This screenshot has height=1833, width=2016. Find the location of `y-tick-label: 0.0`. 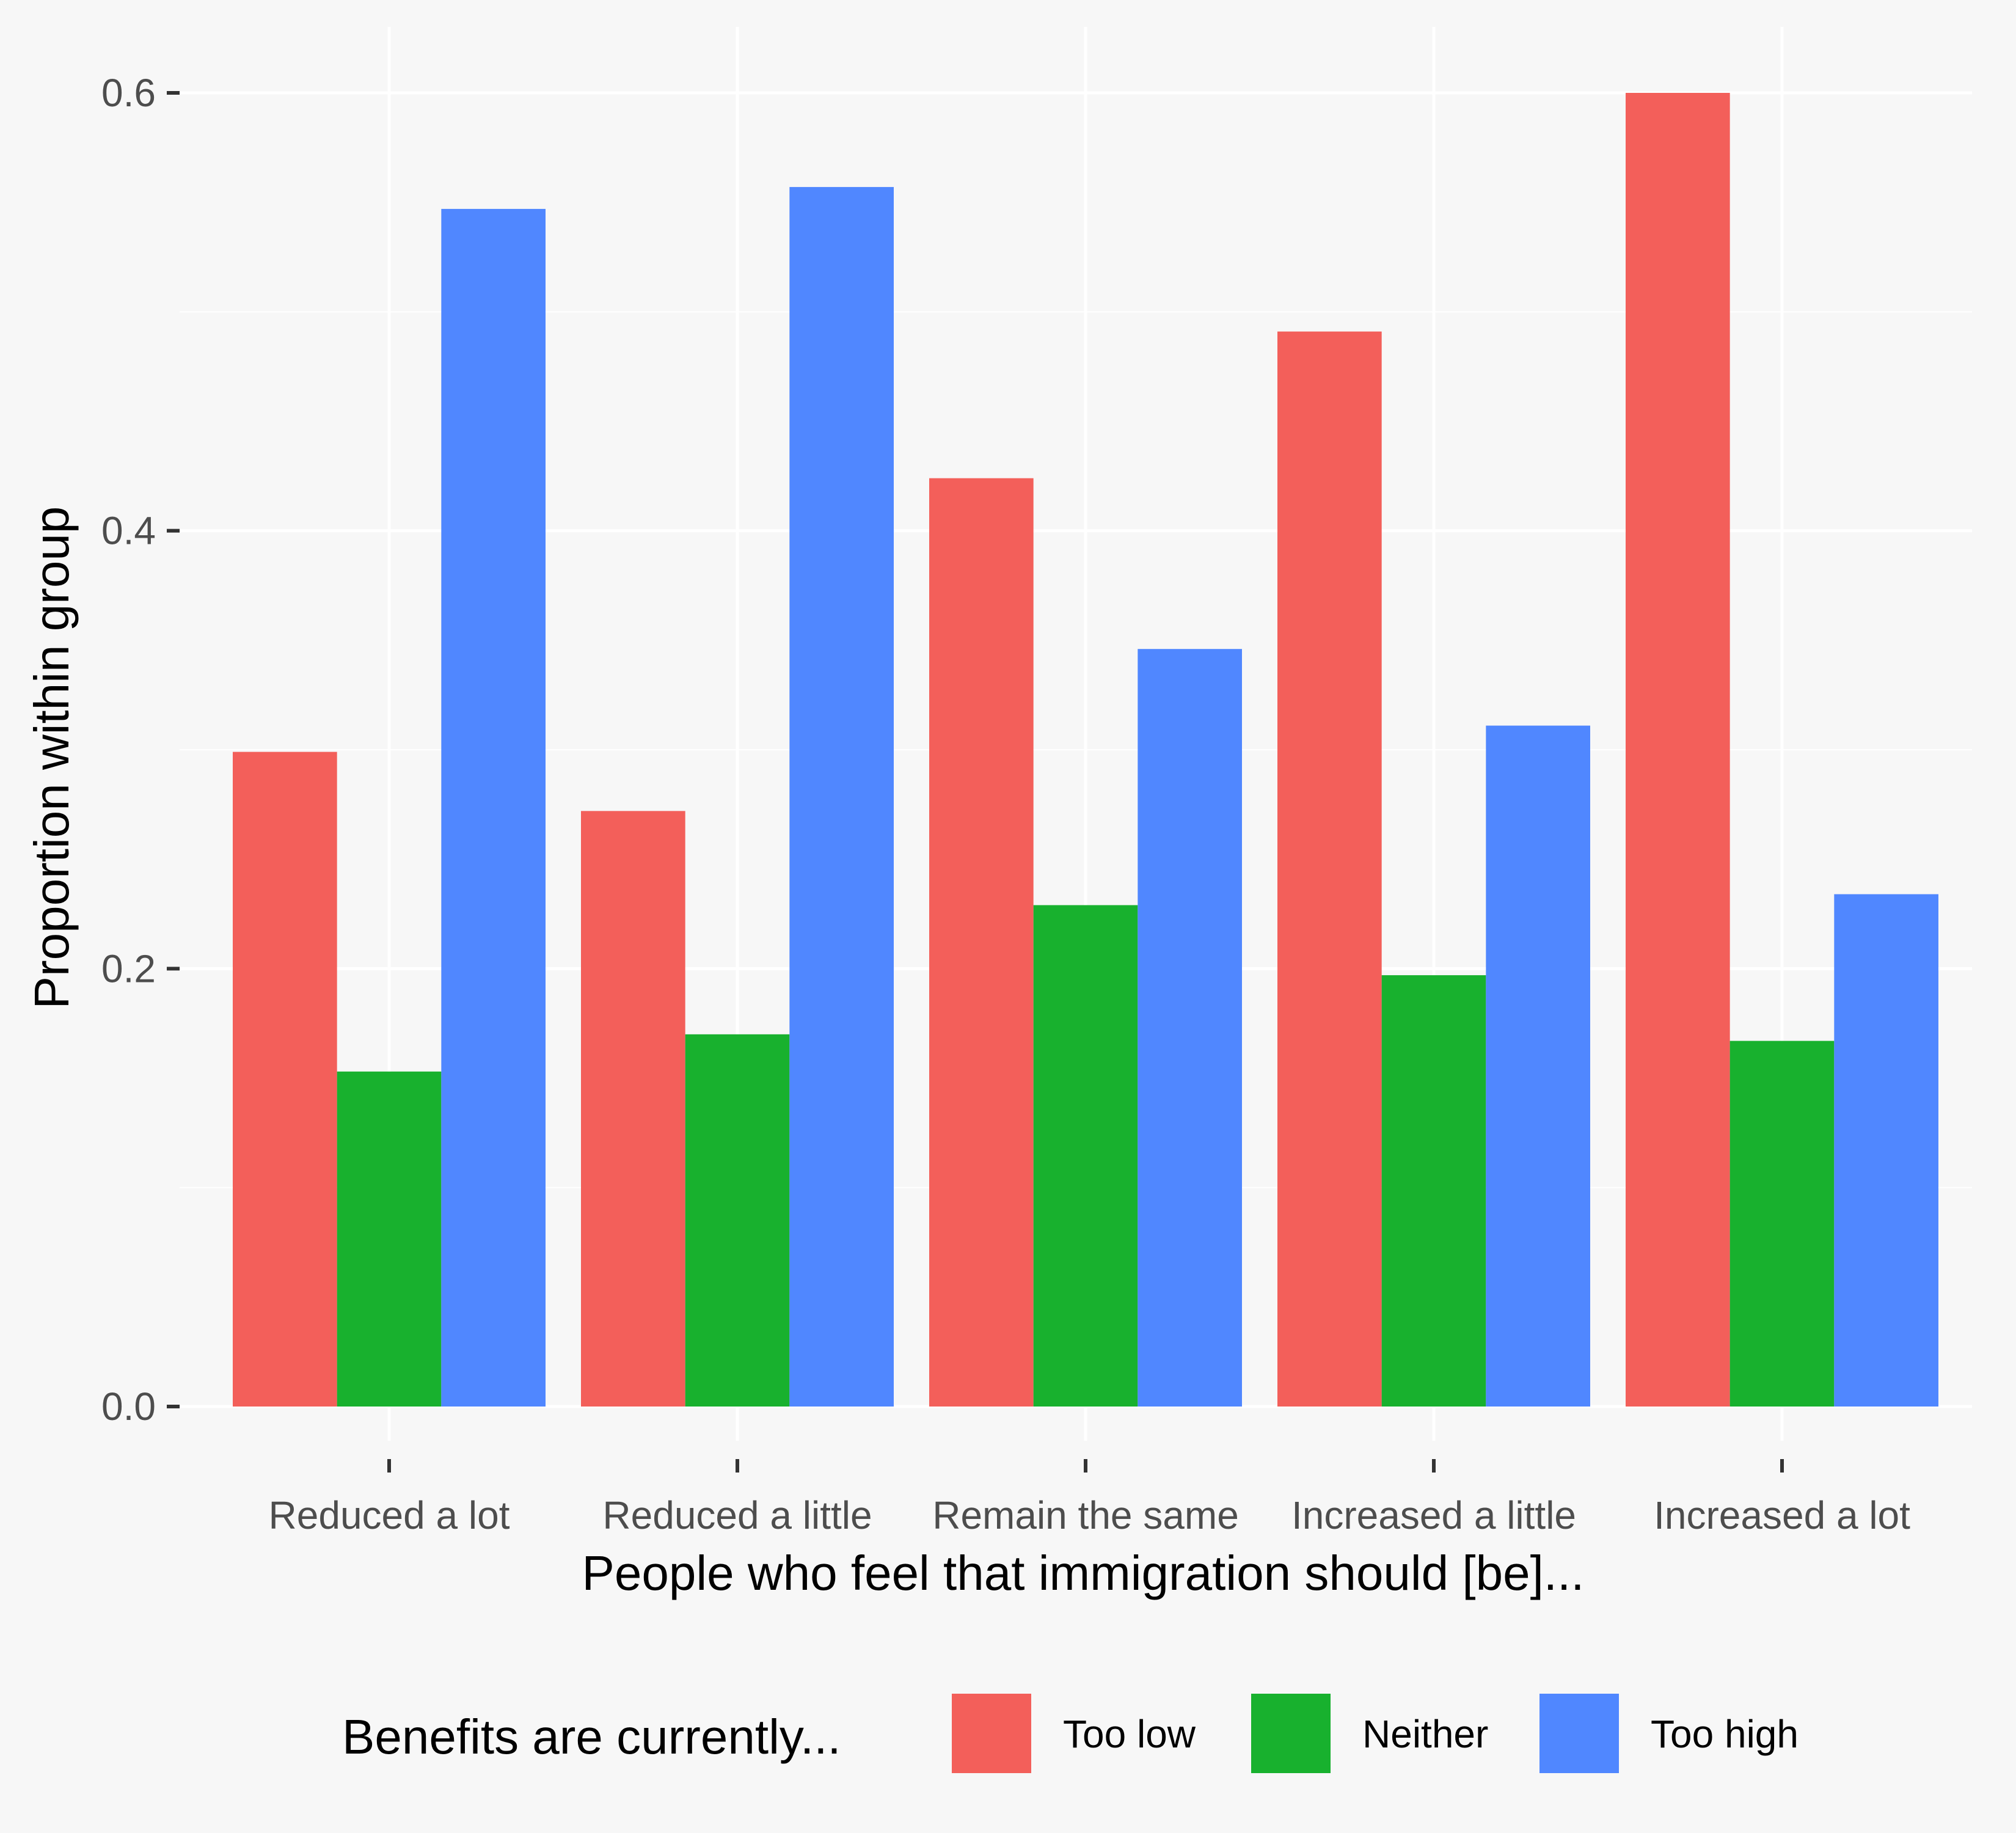

y-tick-label: 0.0 is located at coordinates (128, 1407).